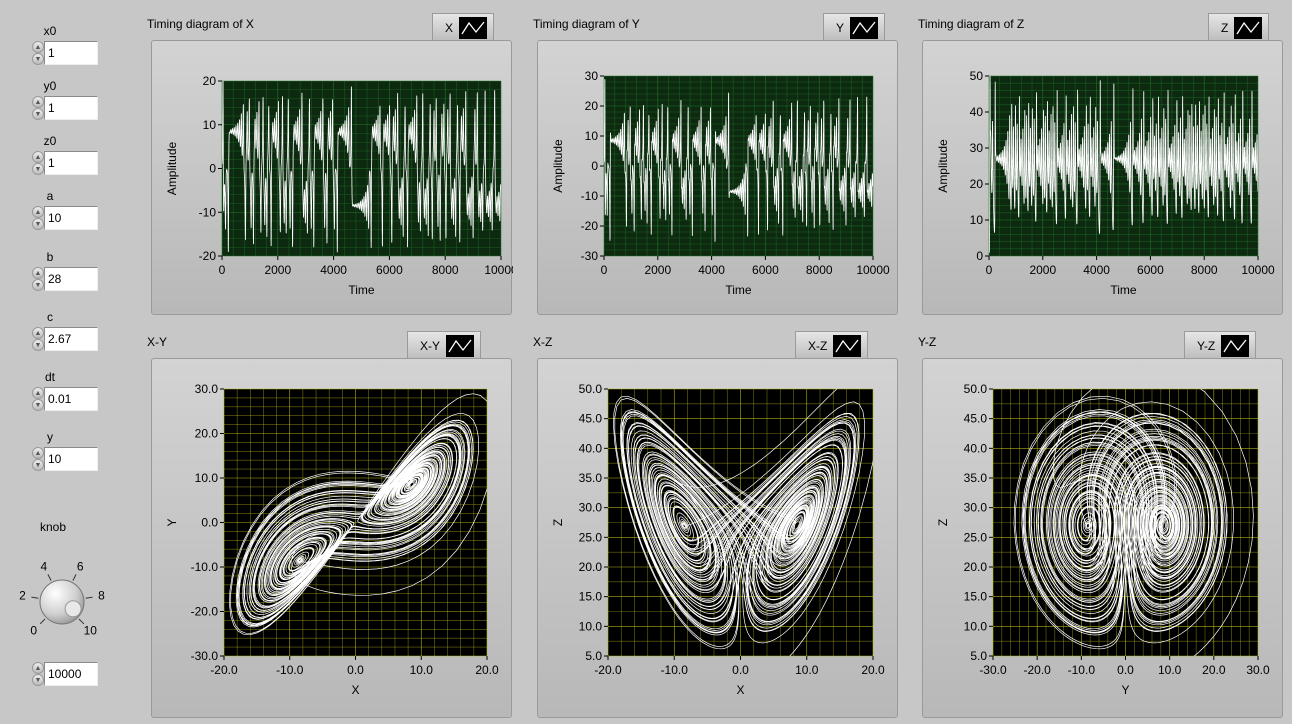 The image size is (1292, 724). What do you see at coordinates (1123, 165) in the screenshot?
I see `trace-line-Z` at bounding box center [1123, 165].